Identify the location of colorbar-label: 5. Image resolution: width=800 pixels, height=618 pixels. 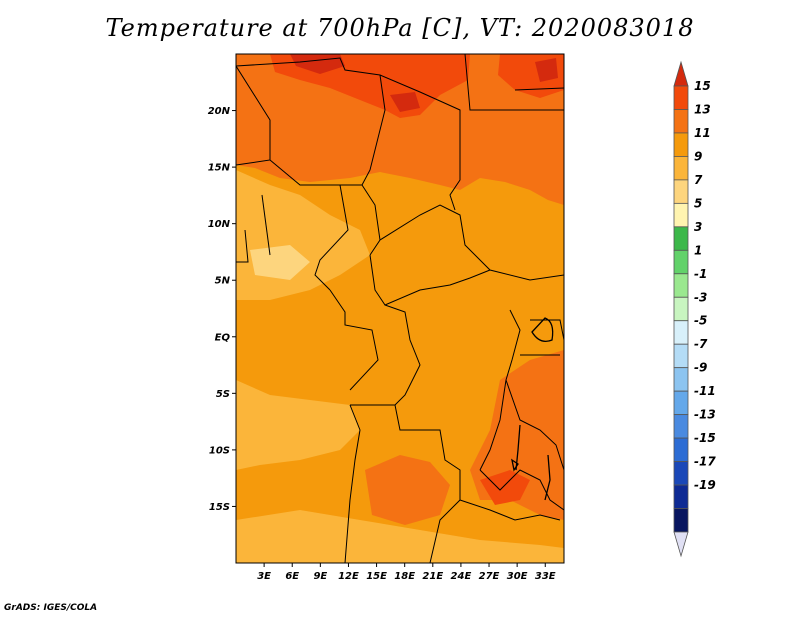
(698, 203).